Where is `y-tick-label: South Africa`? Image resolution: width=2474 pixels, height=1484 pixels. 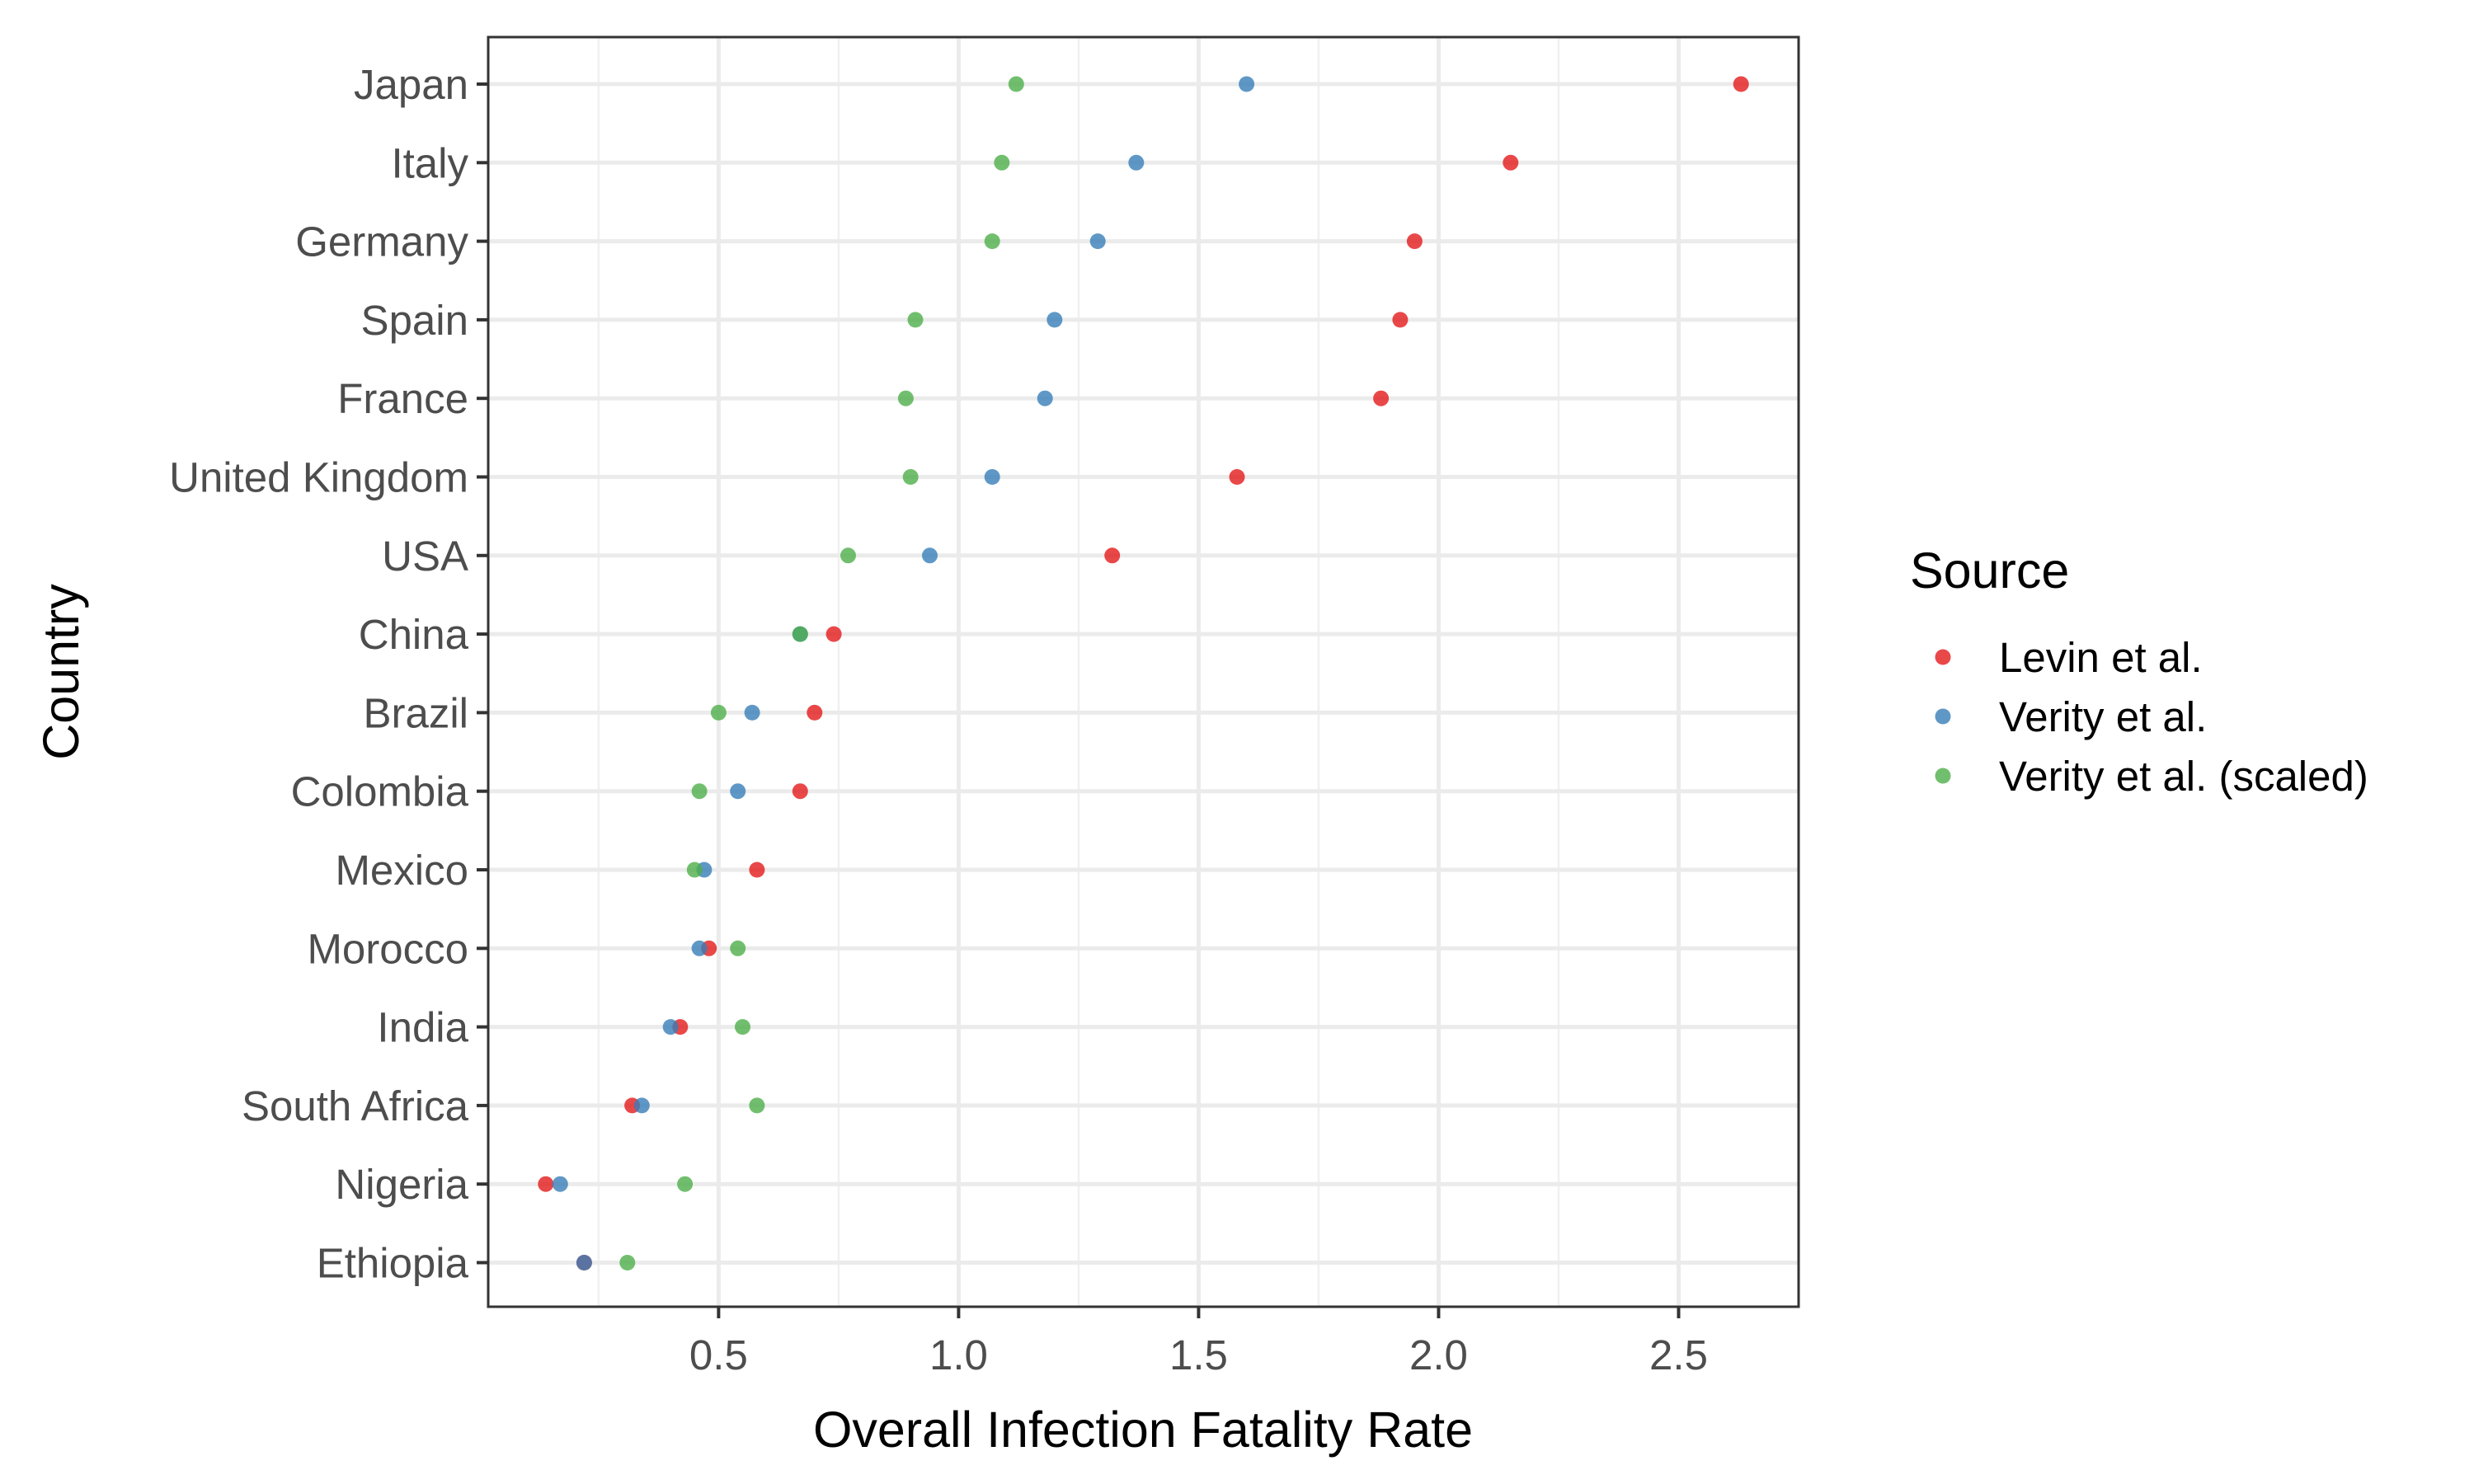
y-tick-label: South Africa is located at coordinates (355, 1105).